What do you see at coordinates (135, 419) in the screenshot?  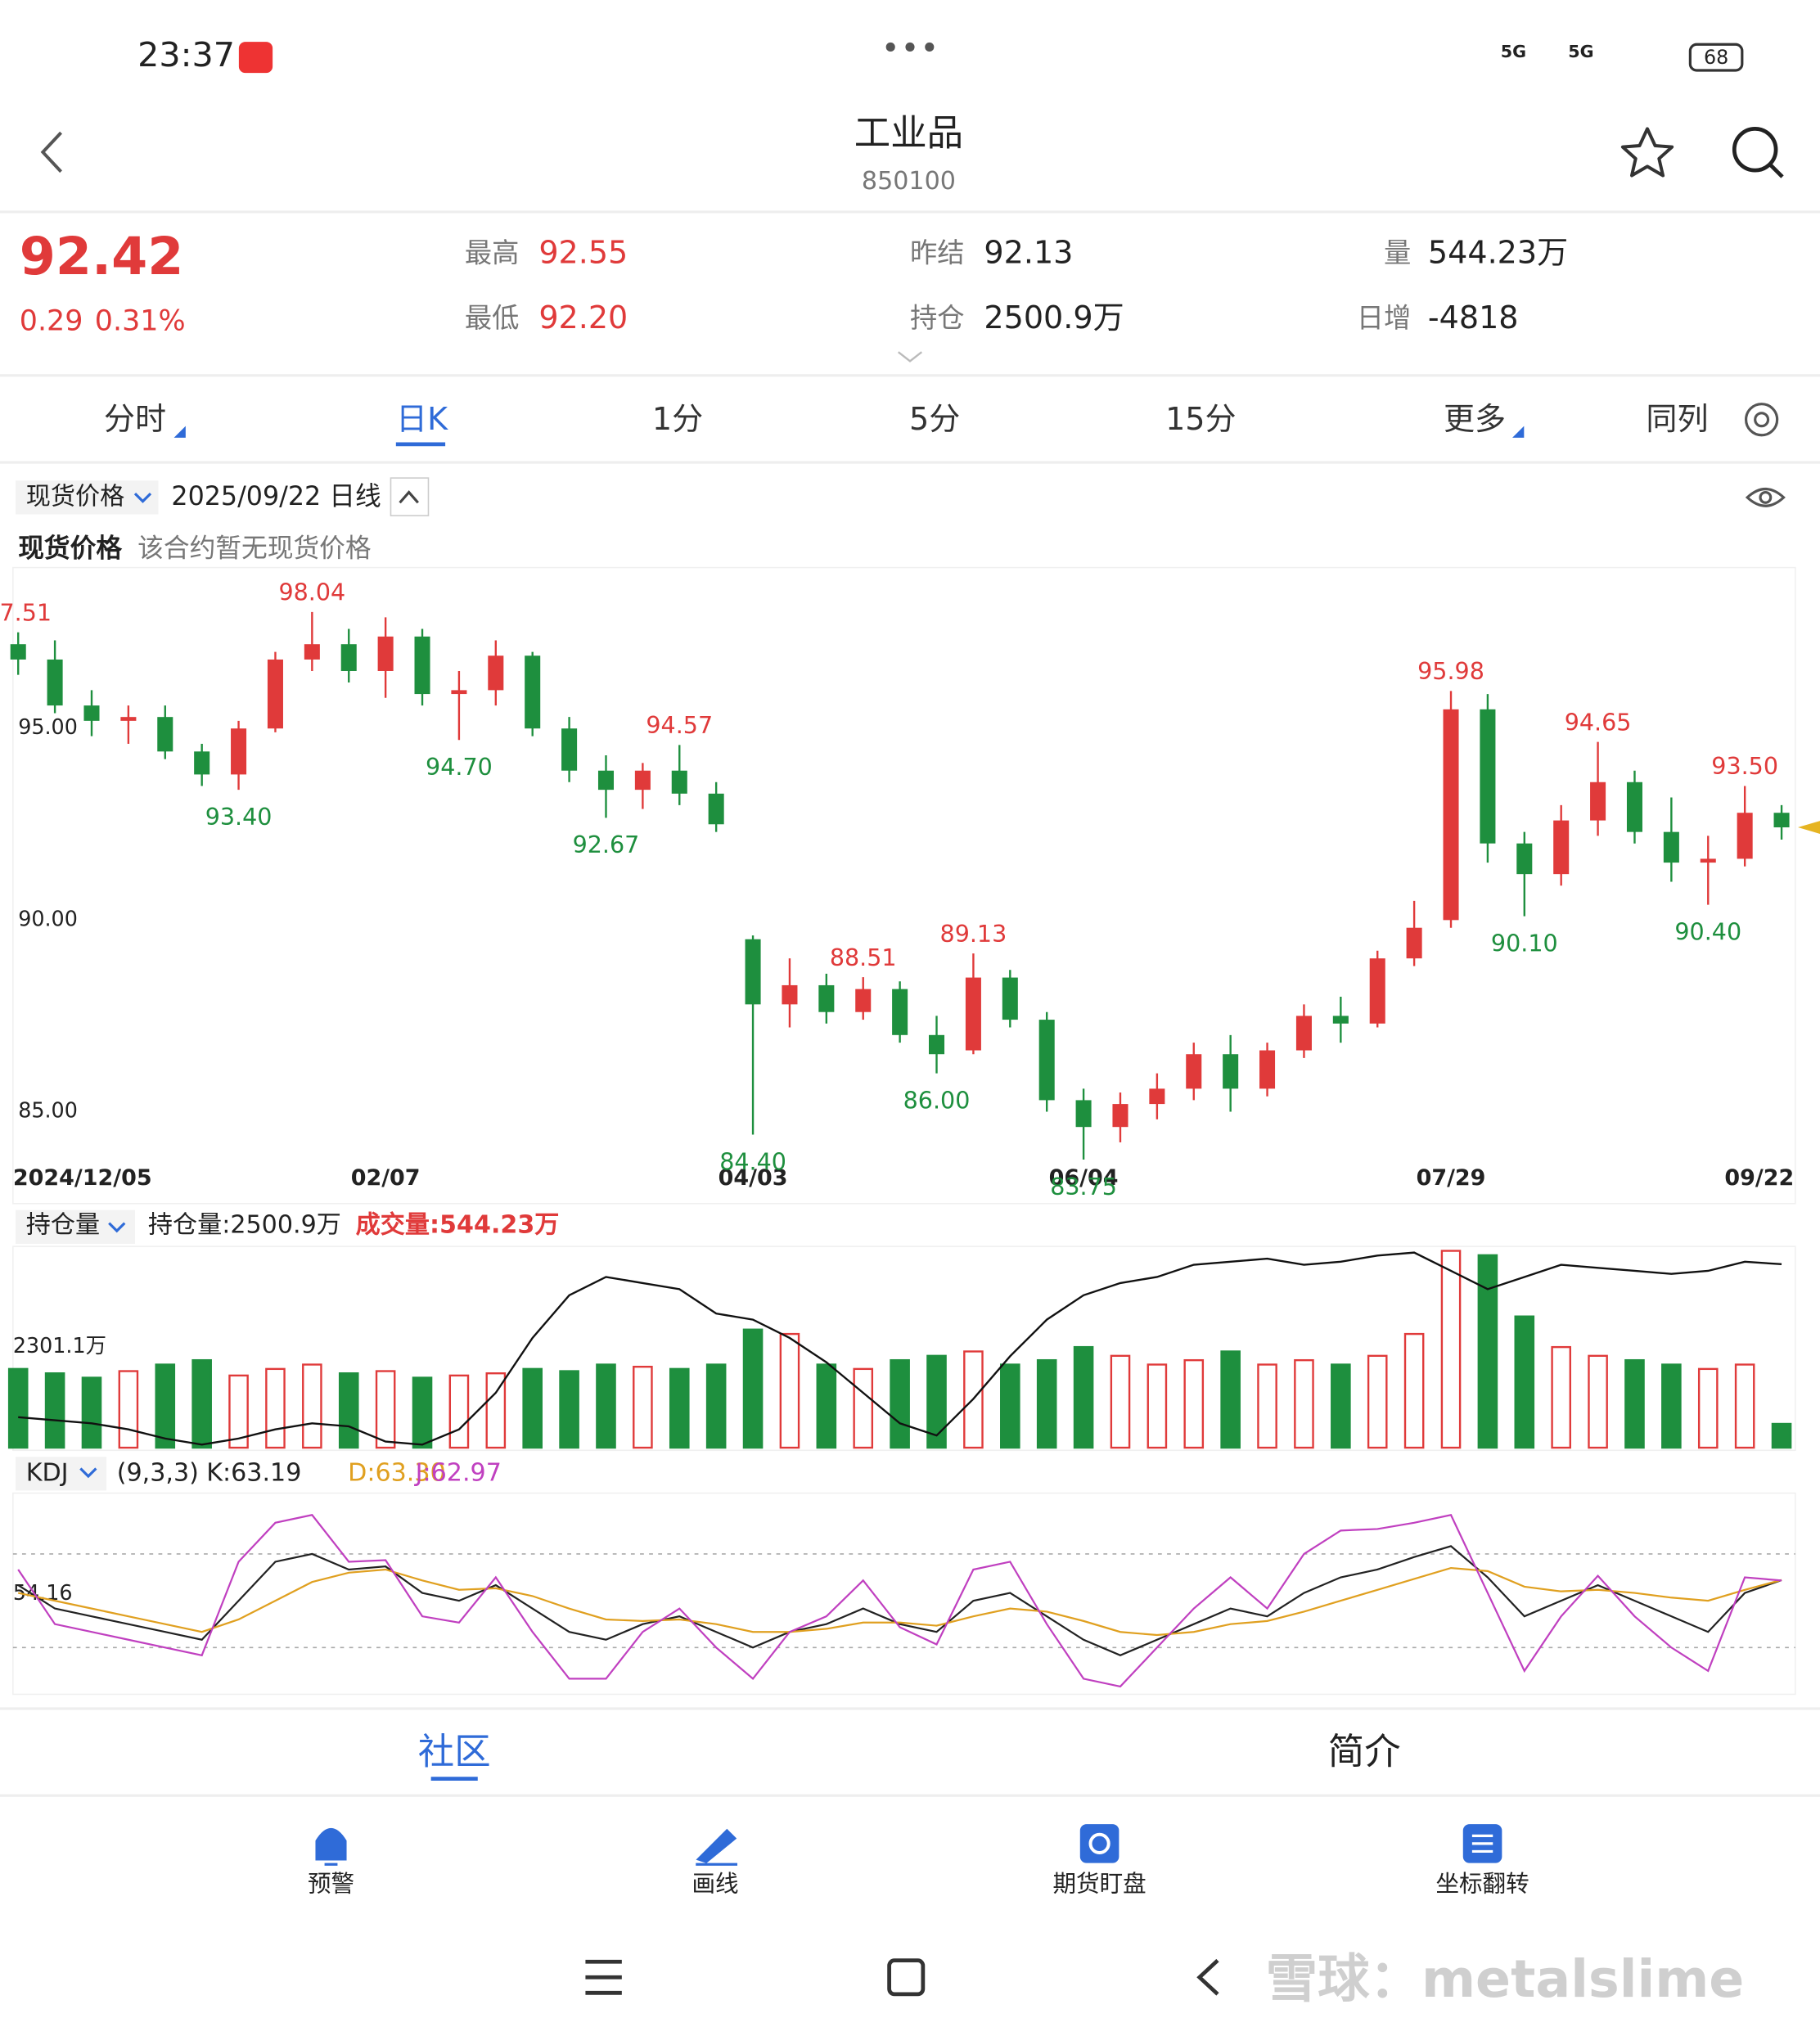 I see `period-tab: 分时` at bounding box center [135, 419].